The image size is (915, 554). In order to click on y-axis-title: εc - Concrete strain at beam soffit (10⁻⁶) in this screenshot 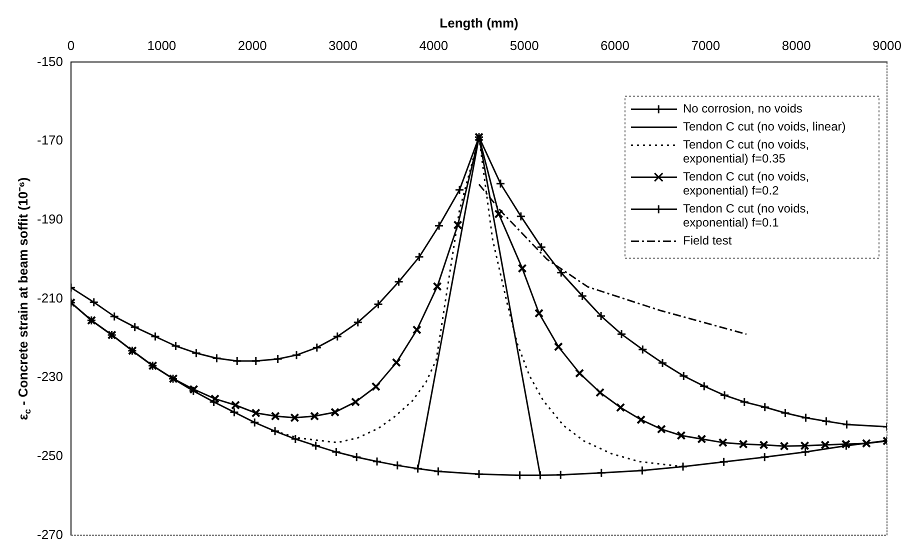, I will do `click(24, 298)`.